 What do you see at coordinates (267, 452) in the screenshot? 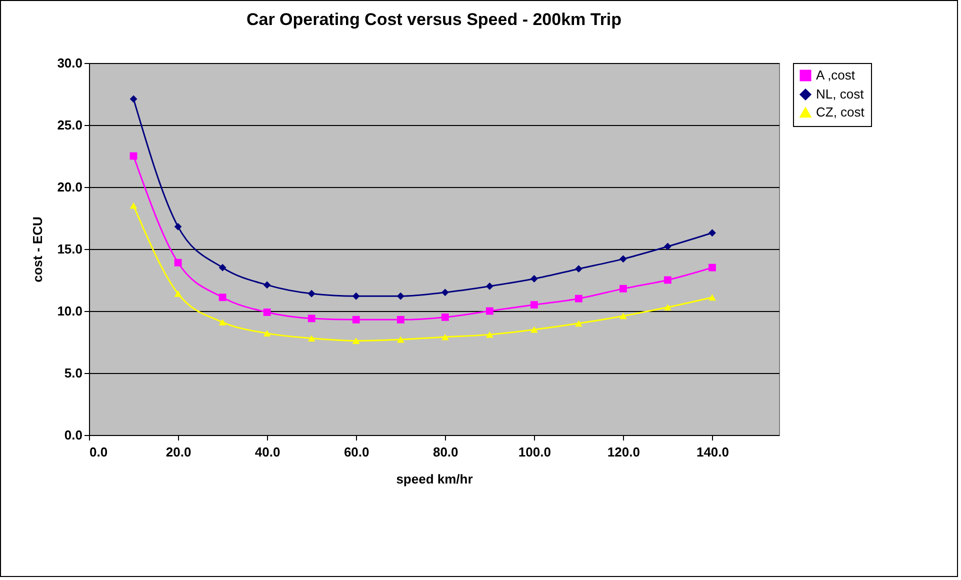
I see `x-tick-label: 40.0` at bounding box center [267, 452].